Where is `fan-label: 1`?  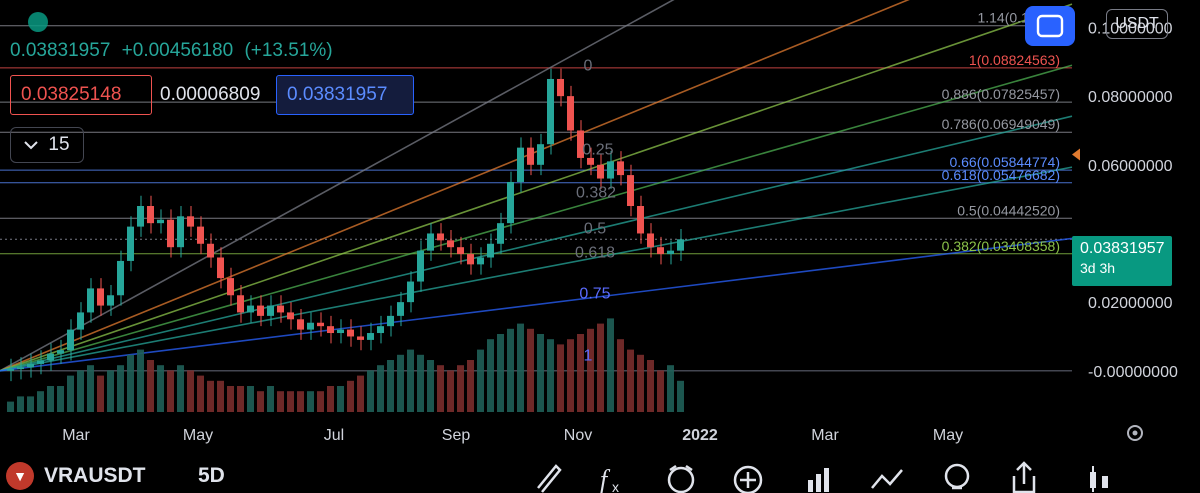
fan-label: 1 is located at coordinates (588, 356).